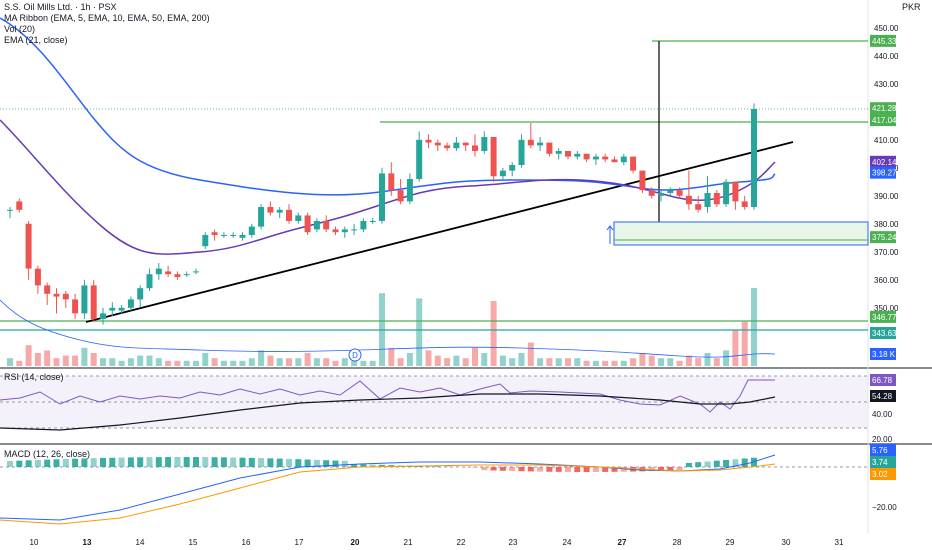 The width and height of the screenshot is (932, 550). I want to click on price-tag-label: 445.33, so click(884, 41).